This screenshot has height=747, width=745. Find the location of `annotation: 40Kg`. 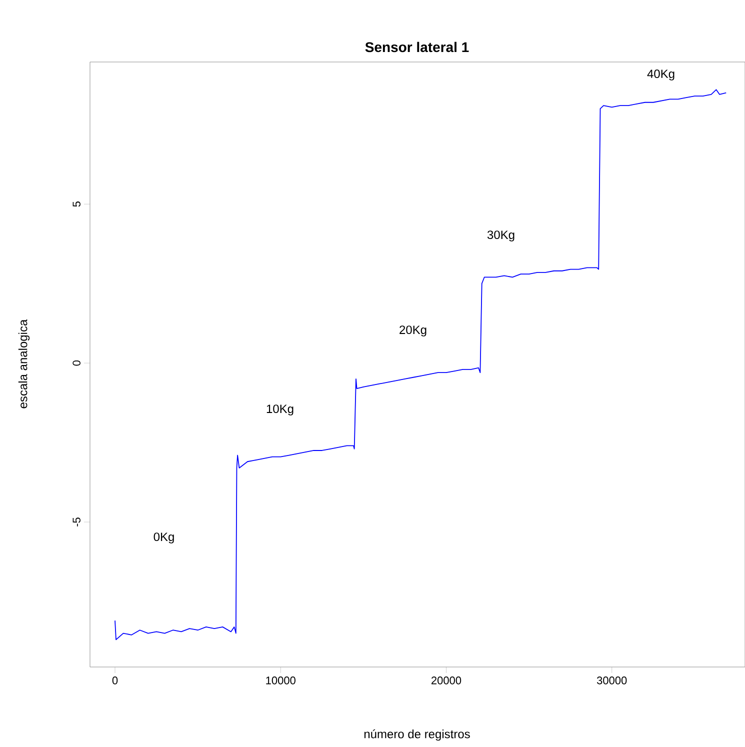

annotation: 40Kg is located at coordinates (660, 75).